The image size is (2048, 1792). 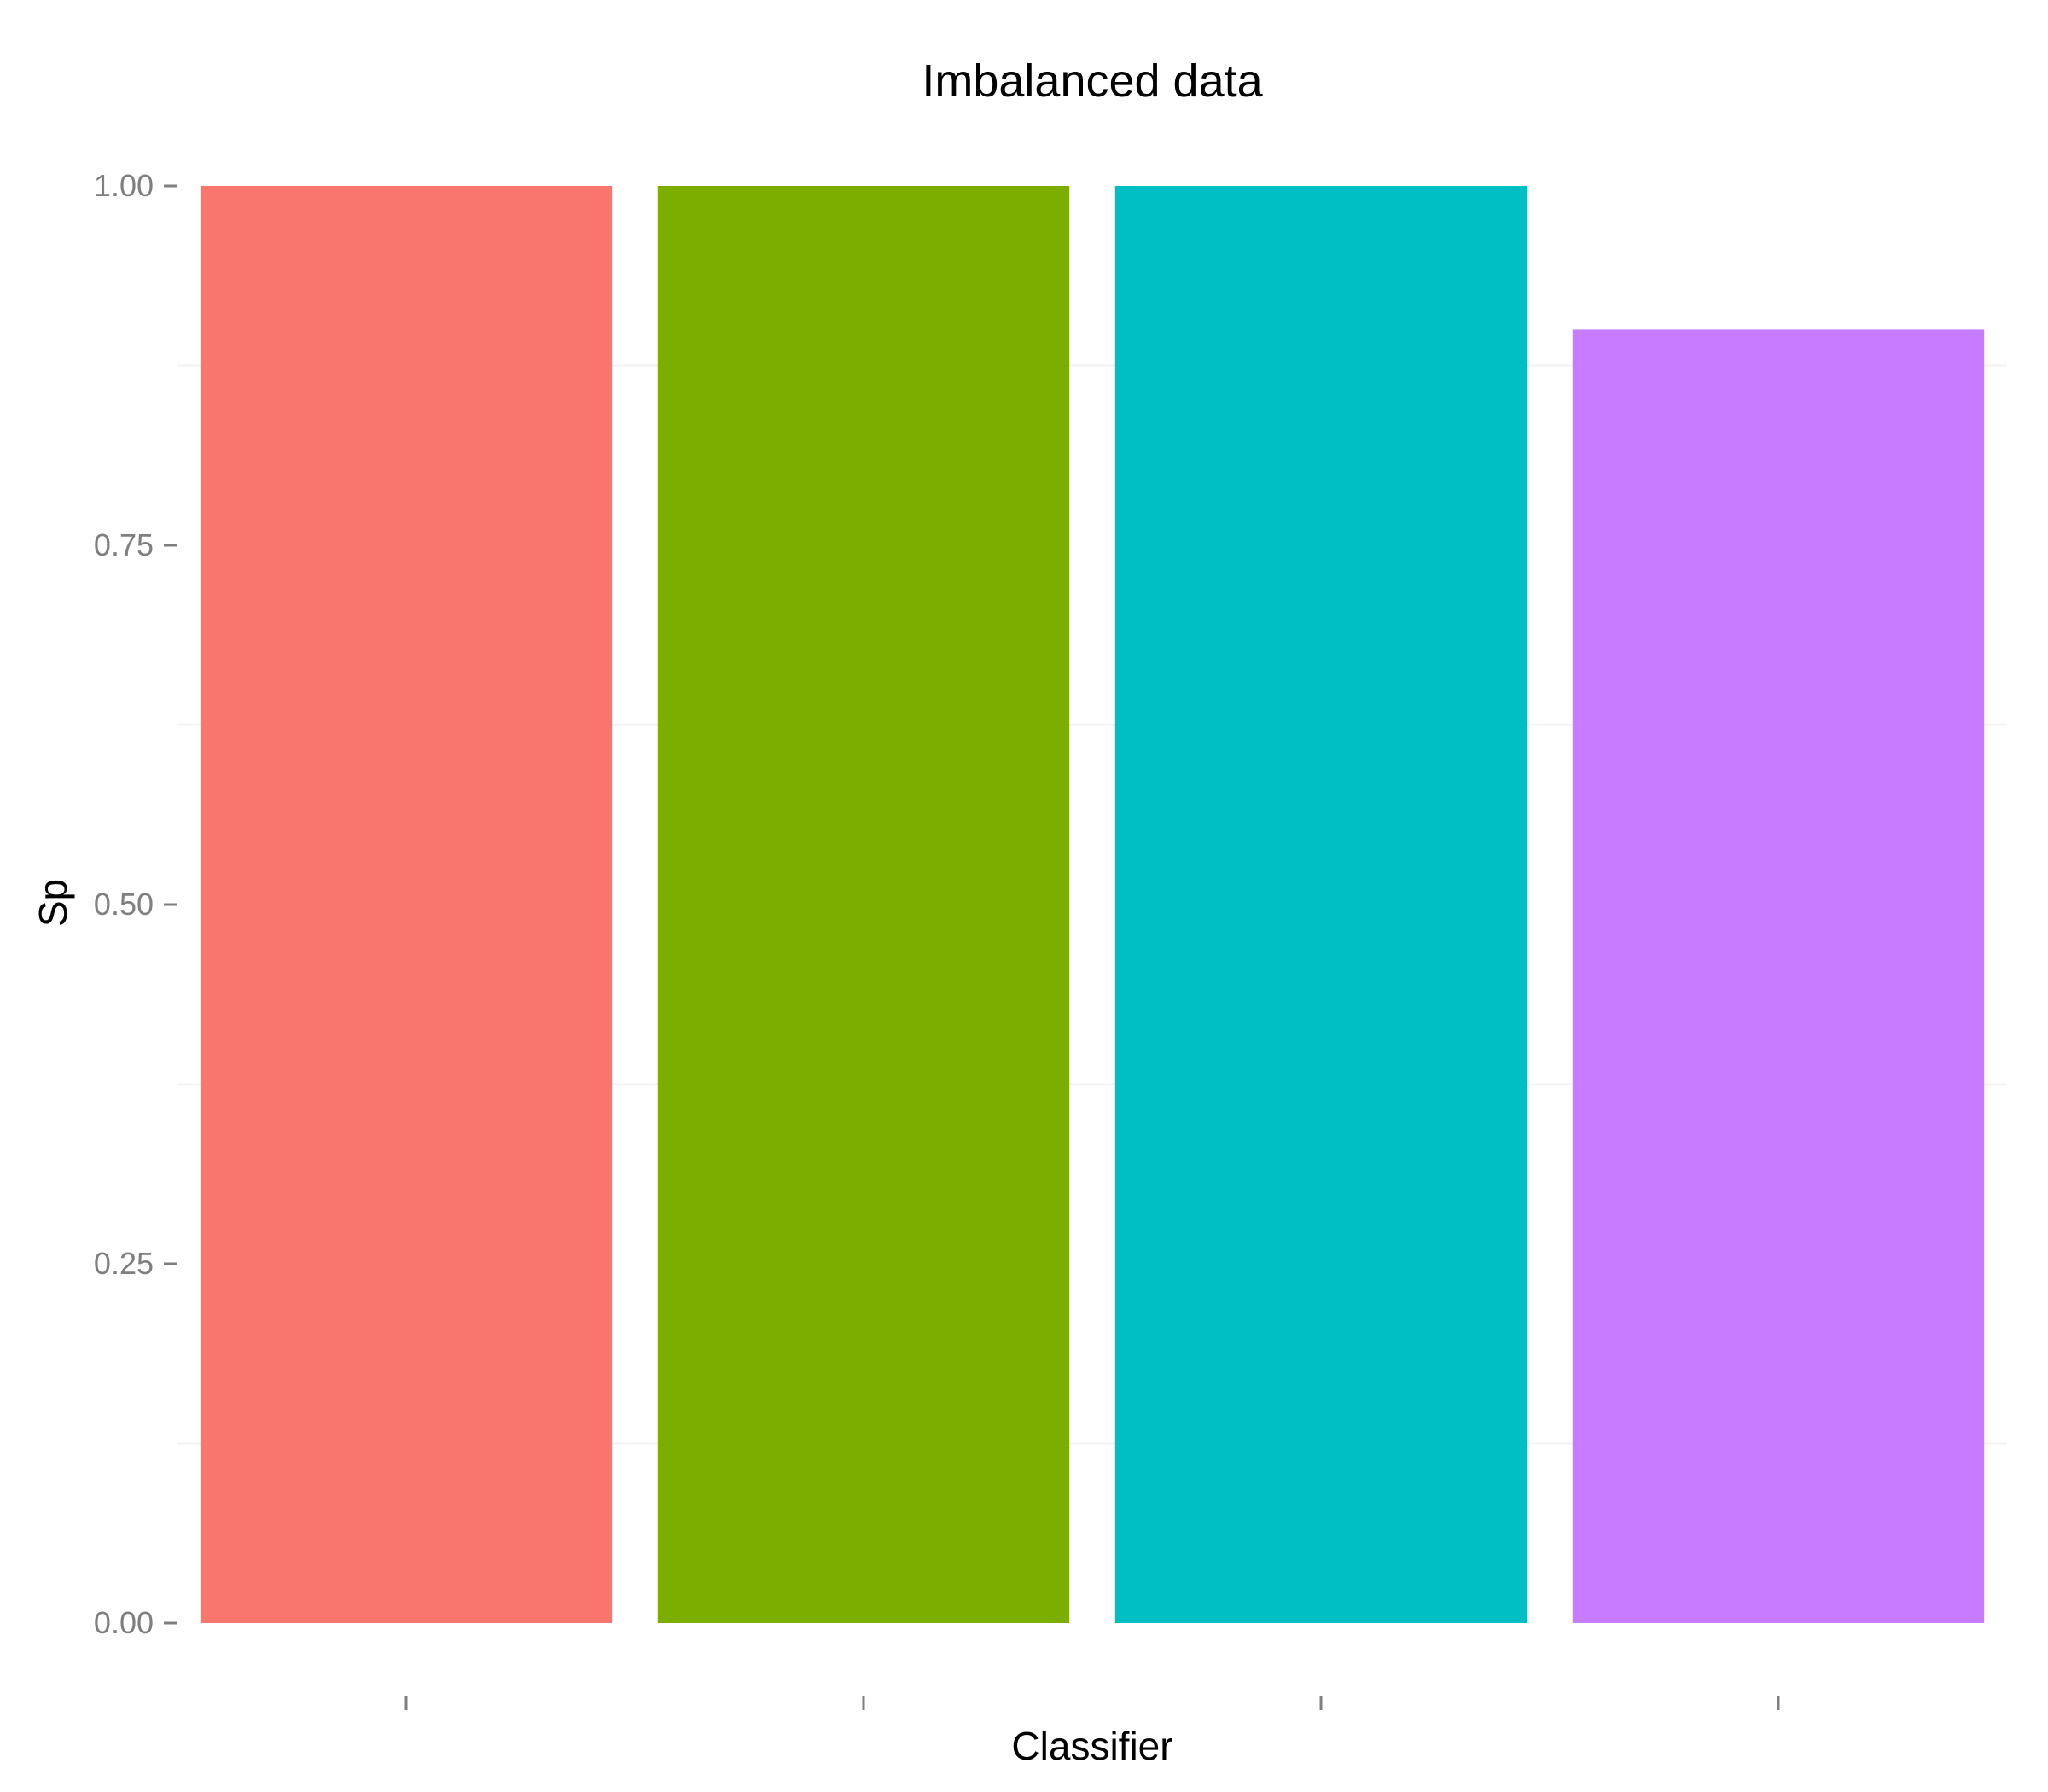 I want to click on y-axis: 0.00 0.25 0.50 0.75 1.00, so click(x=135, y=904).